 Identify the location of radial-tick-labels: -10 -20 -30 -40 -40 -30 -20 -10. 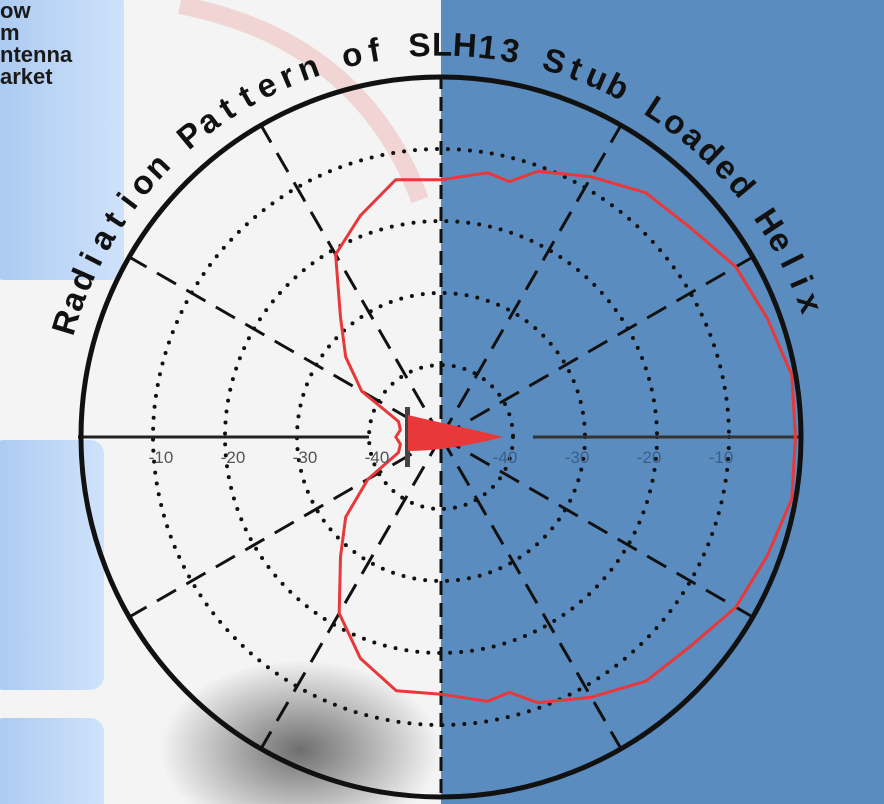
(441, 457).